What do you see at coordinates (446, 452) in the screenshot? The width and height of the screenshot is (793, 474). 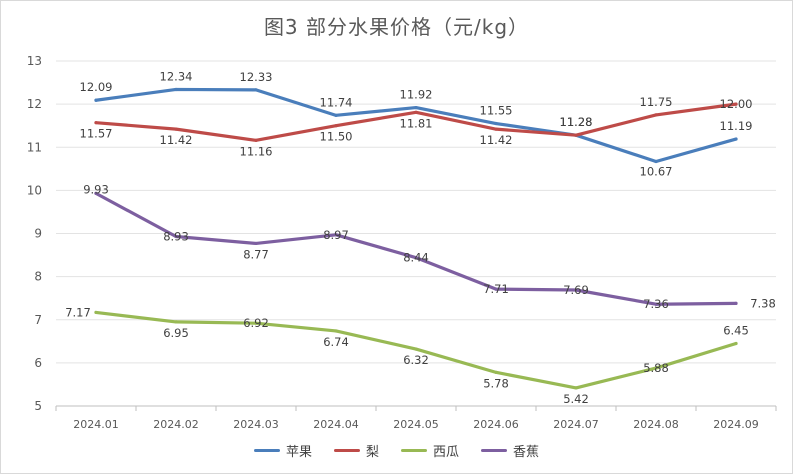 I see `legend-label: 西瓜` at bounding box center [446, 452].